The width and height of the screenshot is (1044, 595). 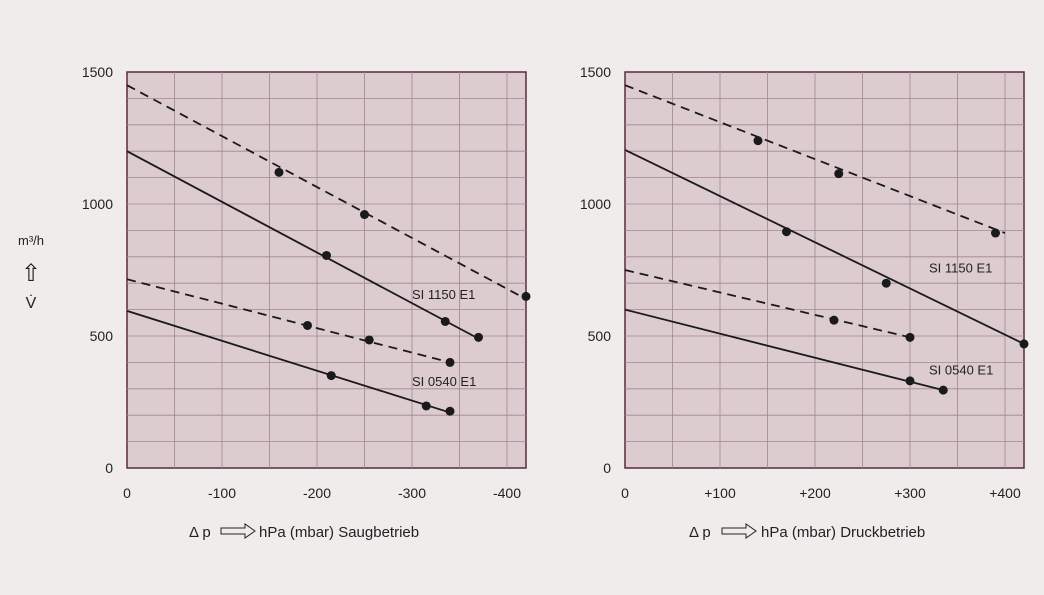 I want to click on x-tick-label: -100, so click(x=222, y=493).